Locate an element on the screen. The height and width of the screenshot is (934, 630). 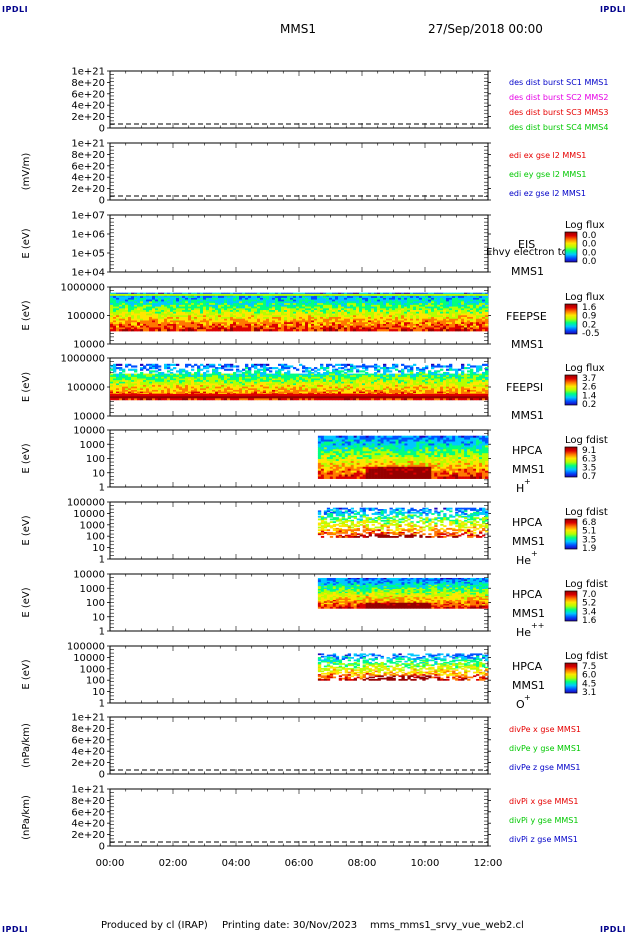
colorbar-title: Log flux is located at coordinates (585, 368).